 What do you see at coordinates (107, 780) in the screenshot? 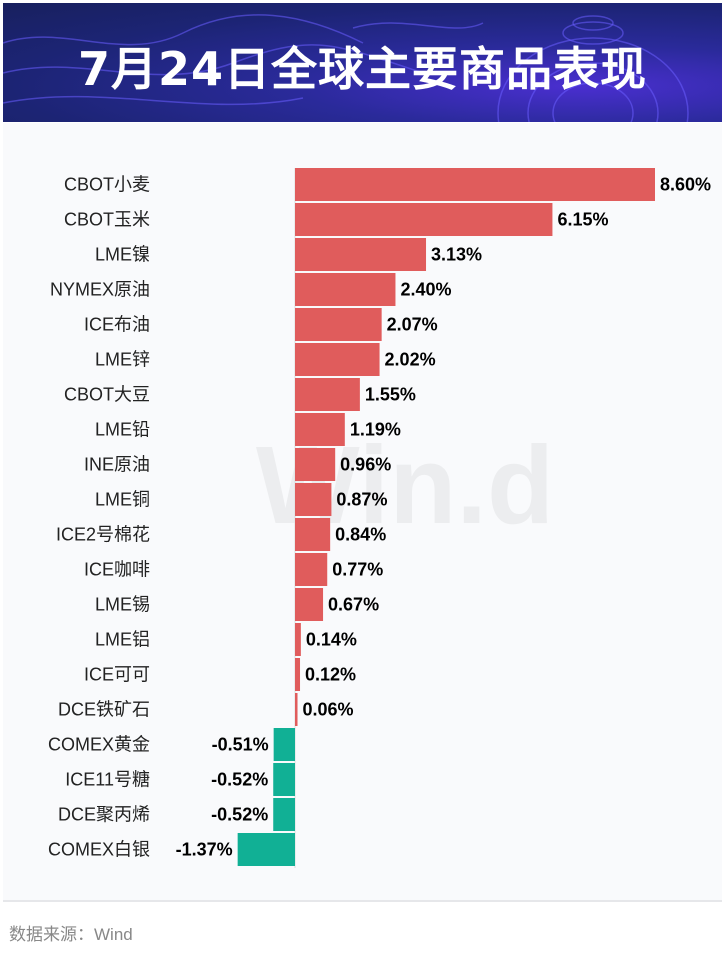
I see `category-label: ICE11号糖` at bounding box center [107, 780].